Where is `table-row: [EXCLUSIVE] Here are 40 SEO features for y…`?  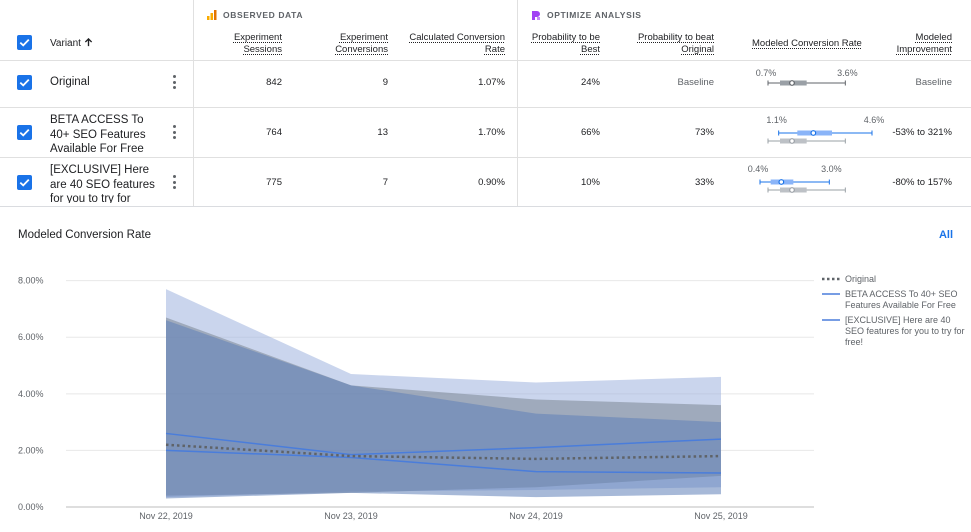 table-row: [EXCLUSIVE] Here are 40 SEO features for y… is located at coordinates (485, 181).